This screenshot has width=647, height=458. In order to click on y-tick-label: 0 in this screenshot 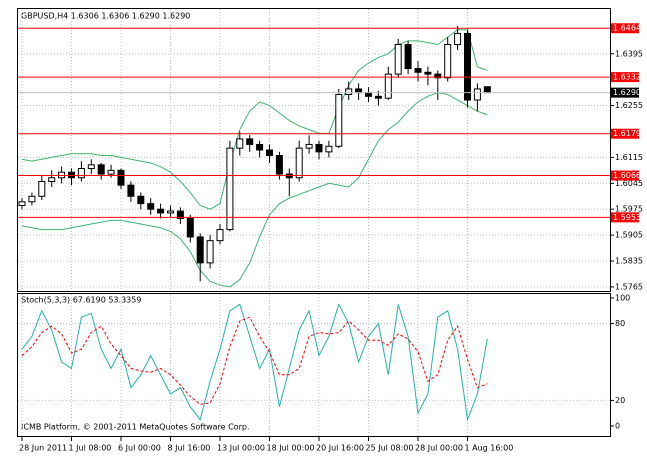, I will do `click(617, 426)`.